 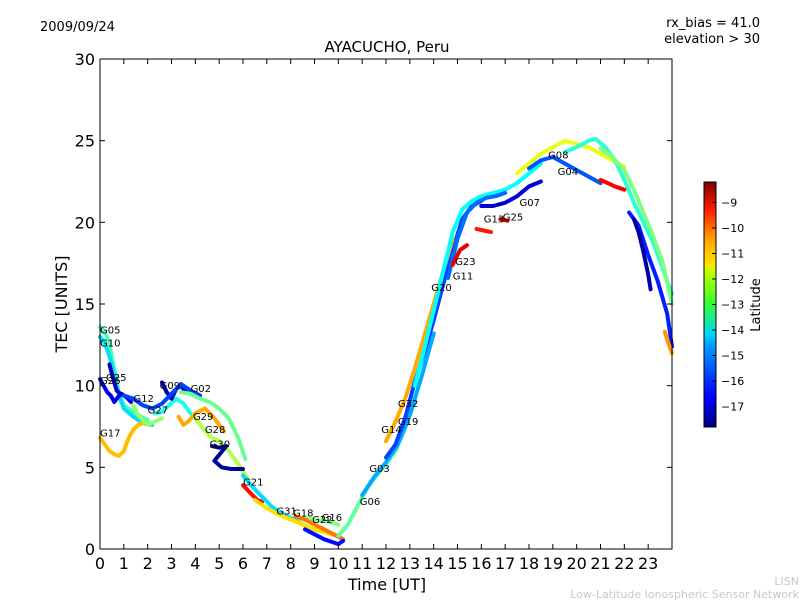 I want to click on satellite-label: G05, so click(x=110, y=330).